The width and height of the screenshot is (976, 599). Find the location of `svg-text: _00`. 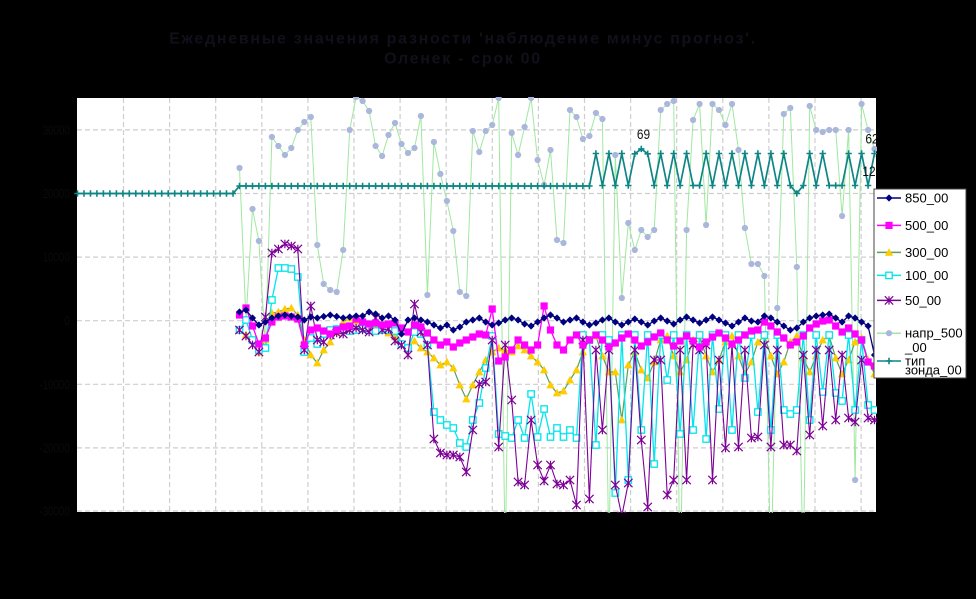

svg-text: _00 is located at coordinates (915, 347).